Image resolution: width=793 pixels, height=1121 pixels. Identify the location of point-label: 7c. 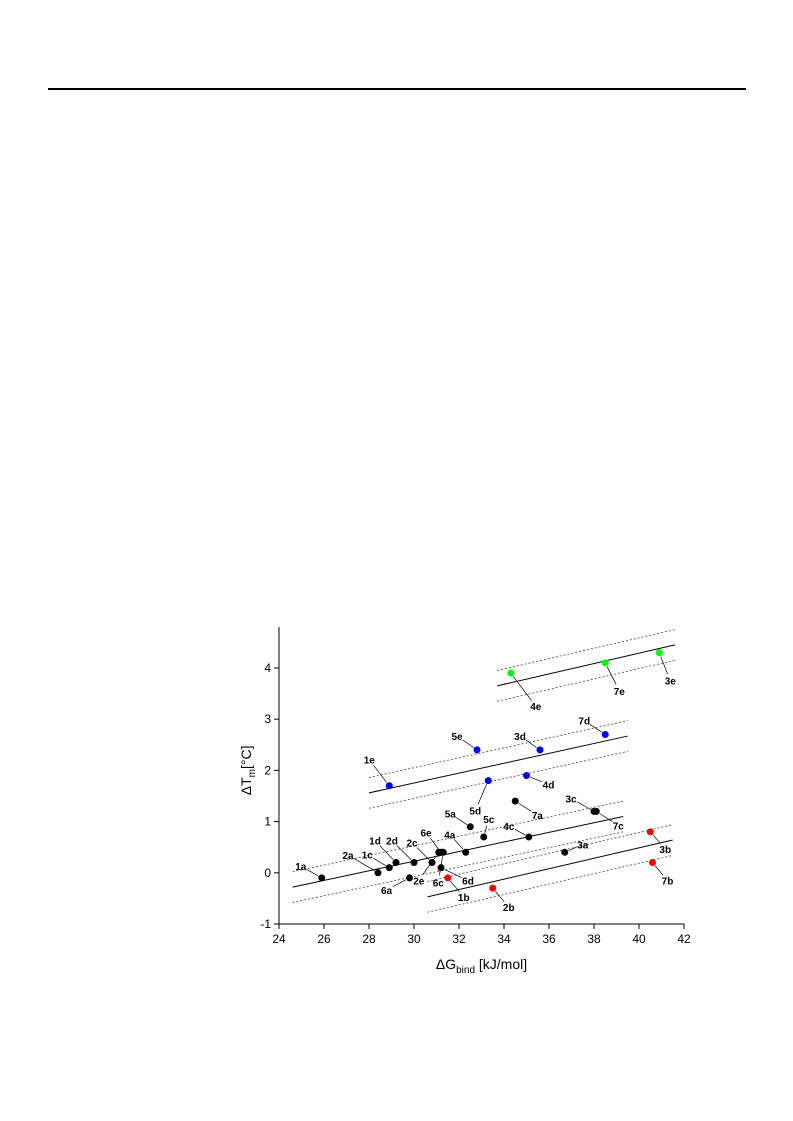
(619, 826).